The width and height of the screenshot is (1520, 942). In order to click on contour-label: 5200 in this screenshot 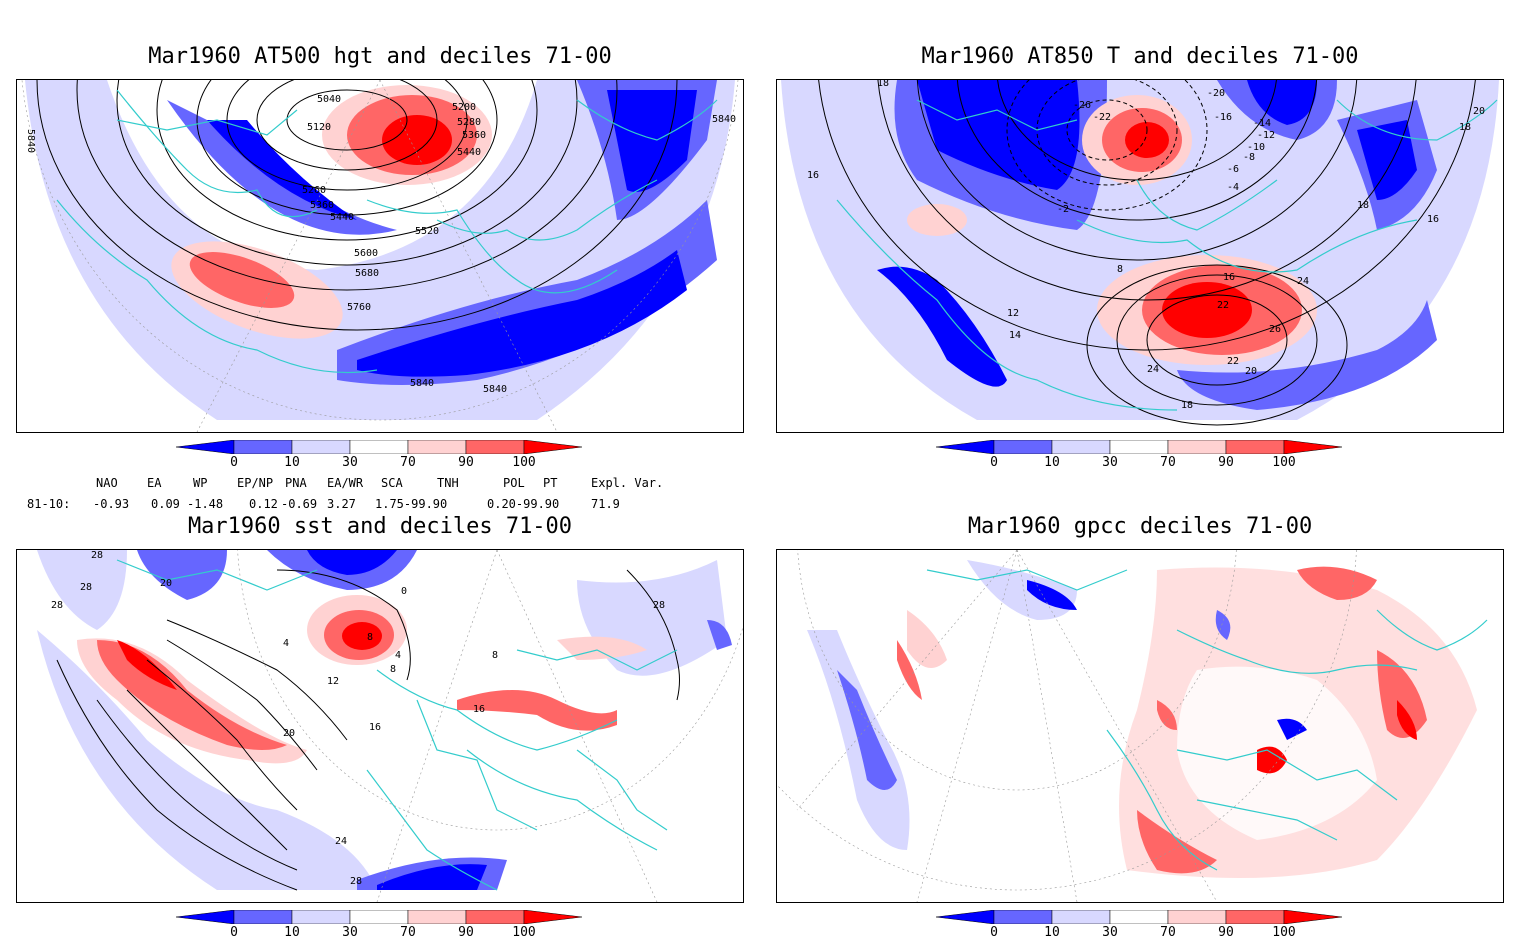, I will do `click(464, 107)`.